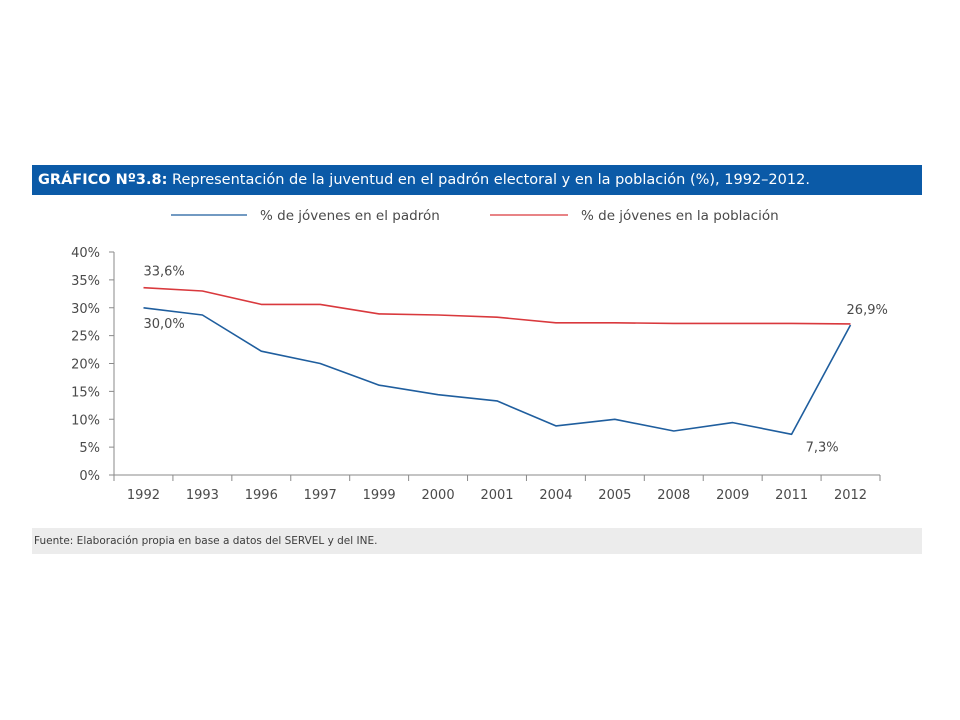  What do you see at coordinates (143, 495) in the screenshot?
I see `x-tick-label: 1992` at bounding box center [143, 495].